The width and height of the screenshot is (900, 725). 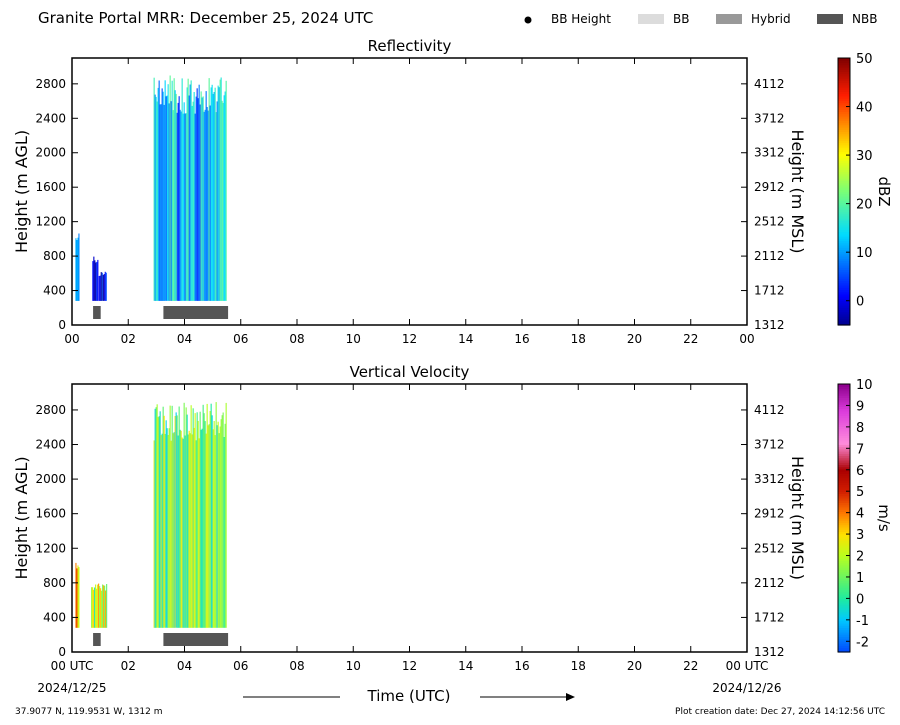 I want to click on colorbar-tick-label: -1, so click(x=862, y=621).